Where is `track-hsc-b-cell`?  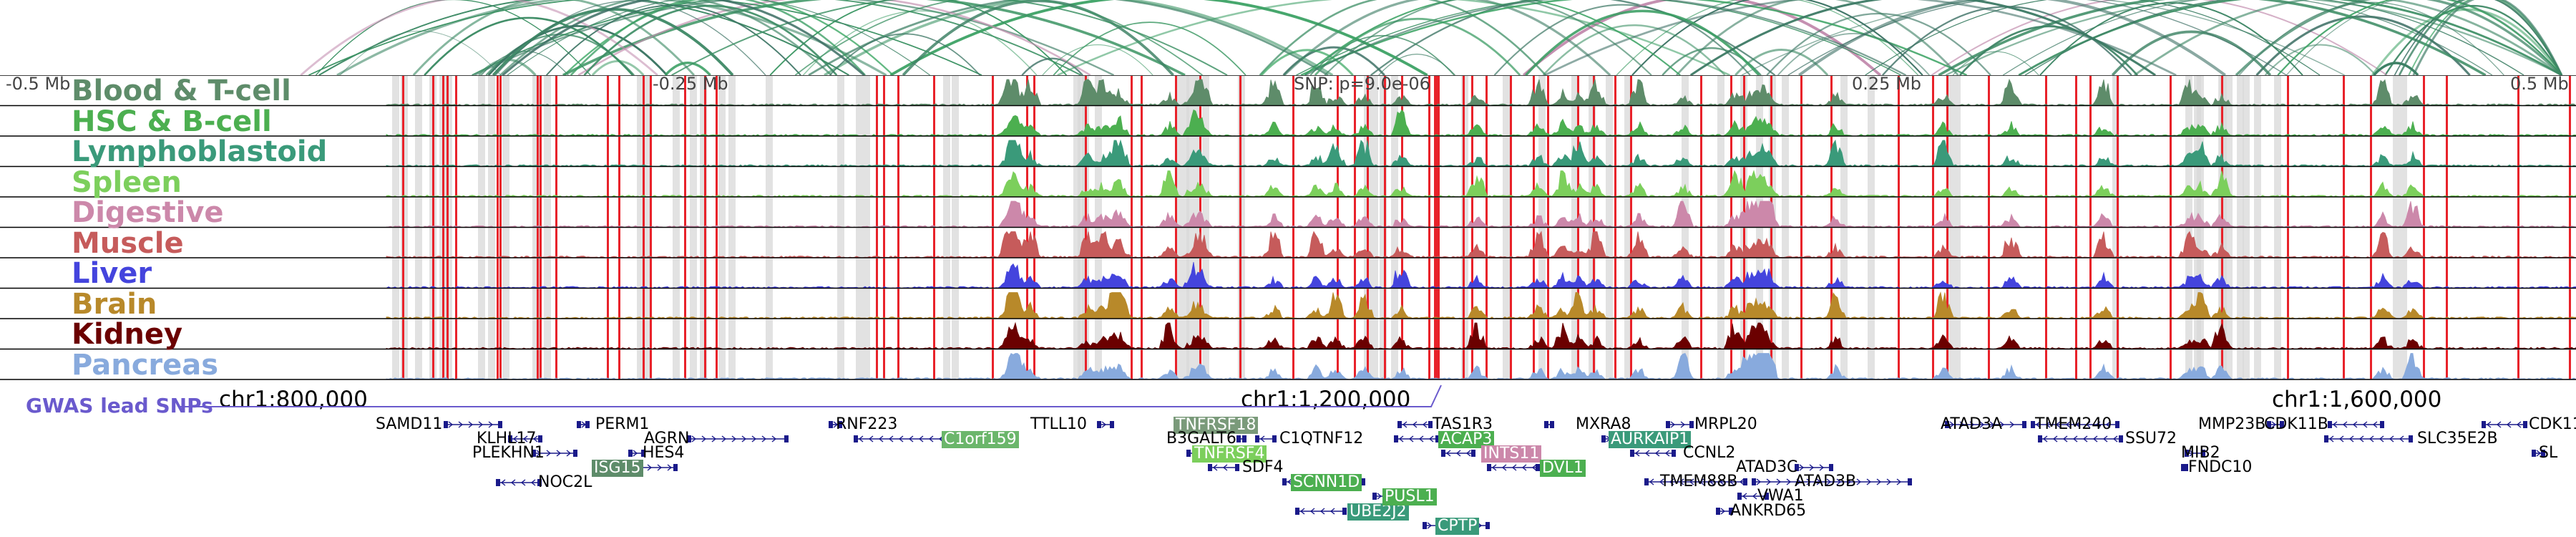
track-hsc-b-cell is located at coordinates (1288, 121).